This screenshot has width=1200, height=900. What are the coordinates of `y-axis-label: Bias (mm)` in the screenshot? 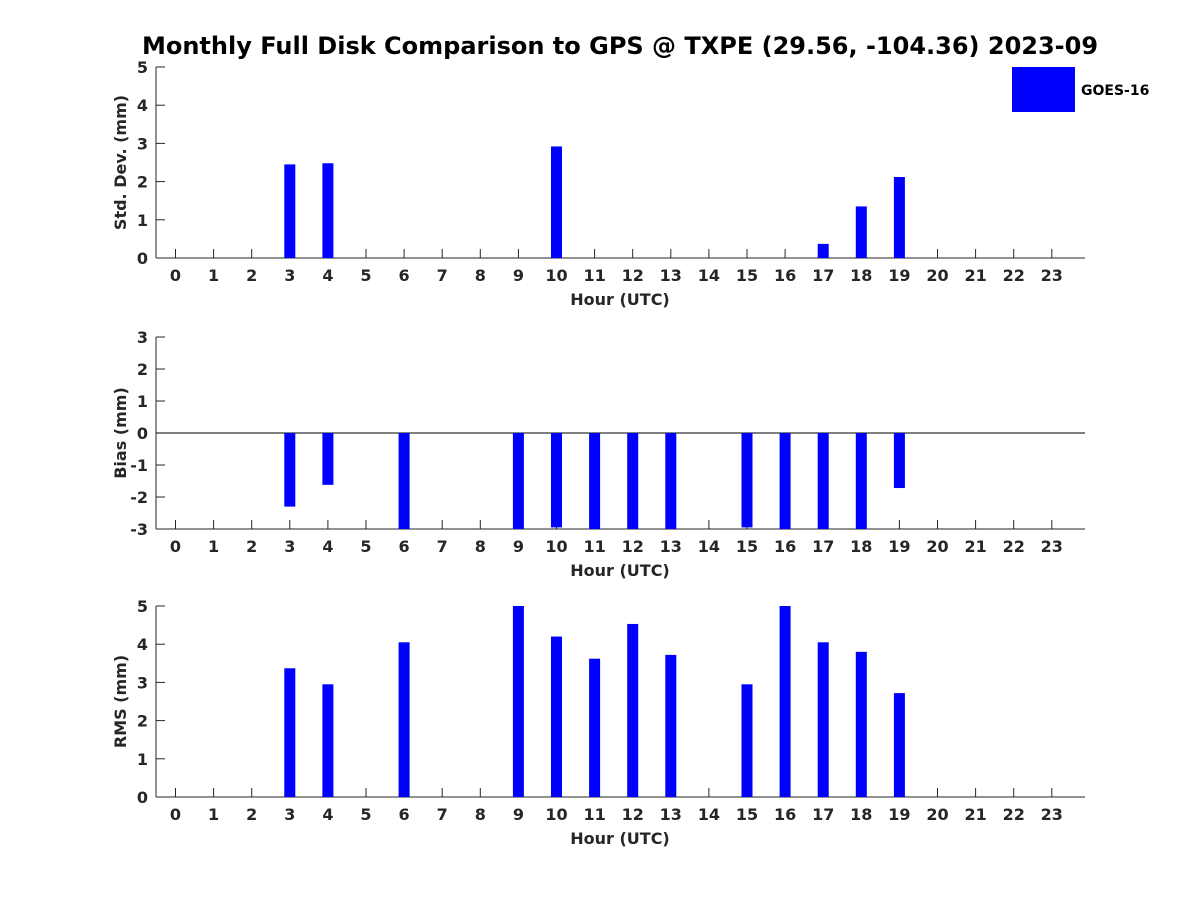 It's located at (120, 433).